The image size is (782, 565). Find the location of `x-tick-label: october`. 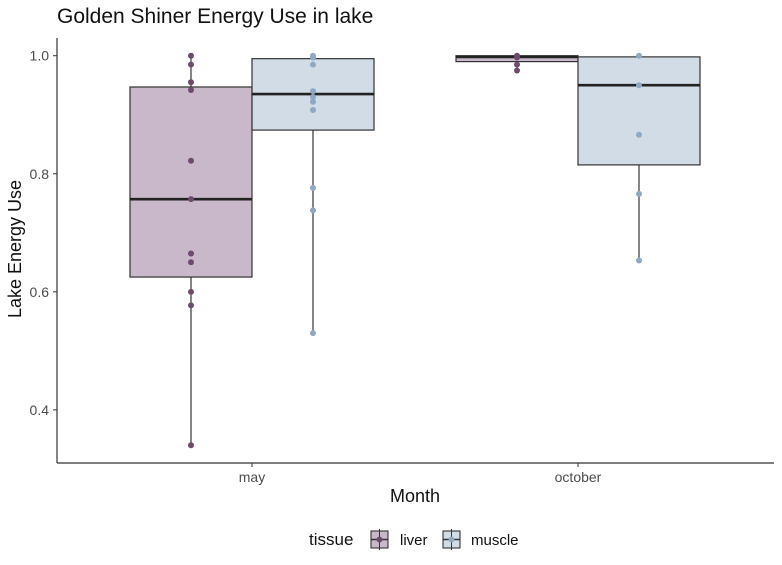

x-tick-label: october is located at coordinates (578, 477).